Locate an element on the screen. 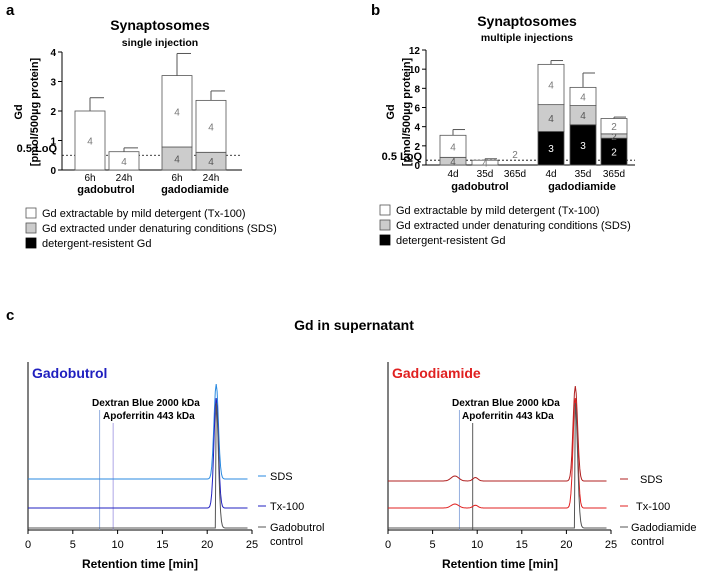 The height and width of the screenshot is (575, 708). left-legend-control-1: Gadobutrol is located at coordinates (297, 528).